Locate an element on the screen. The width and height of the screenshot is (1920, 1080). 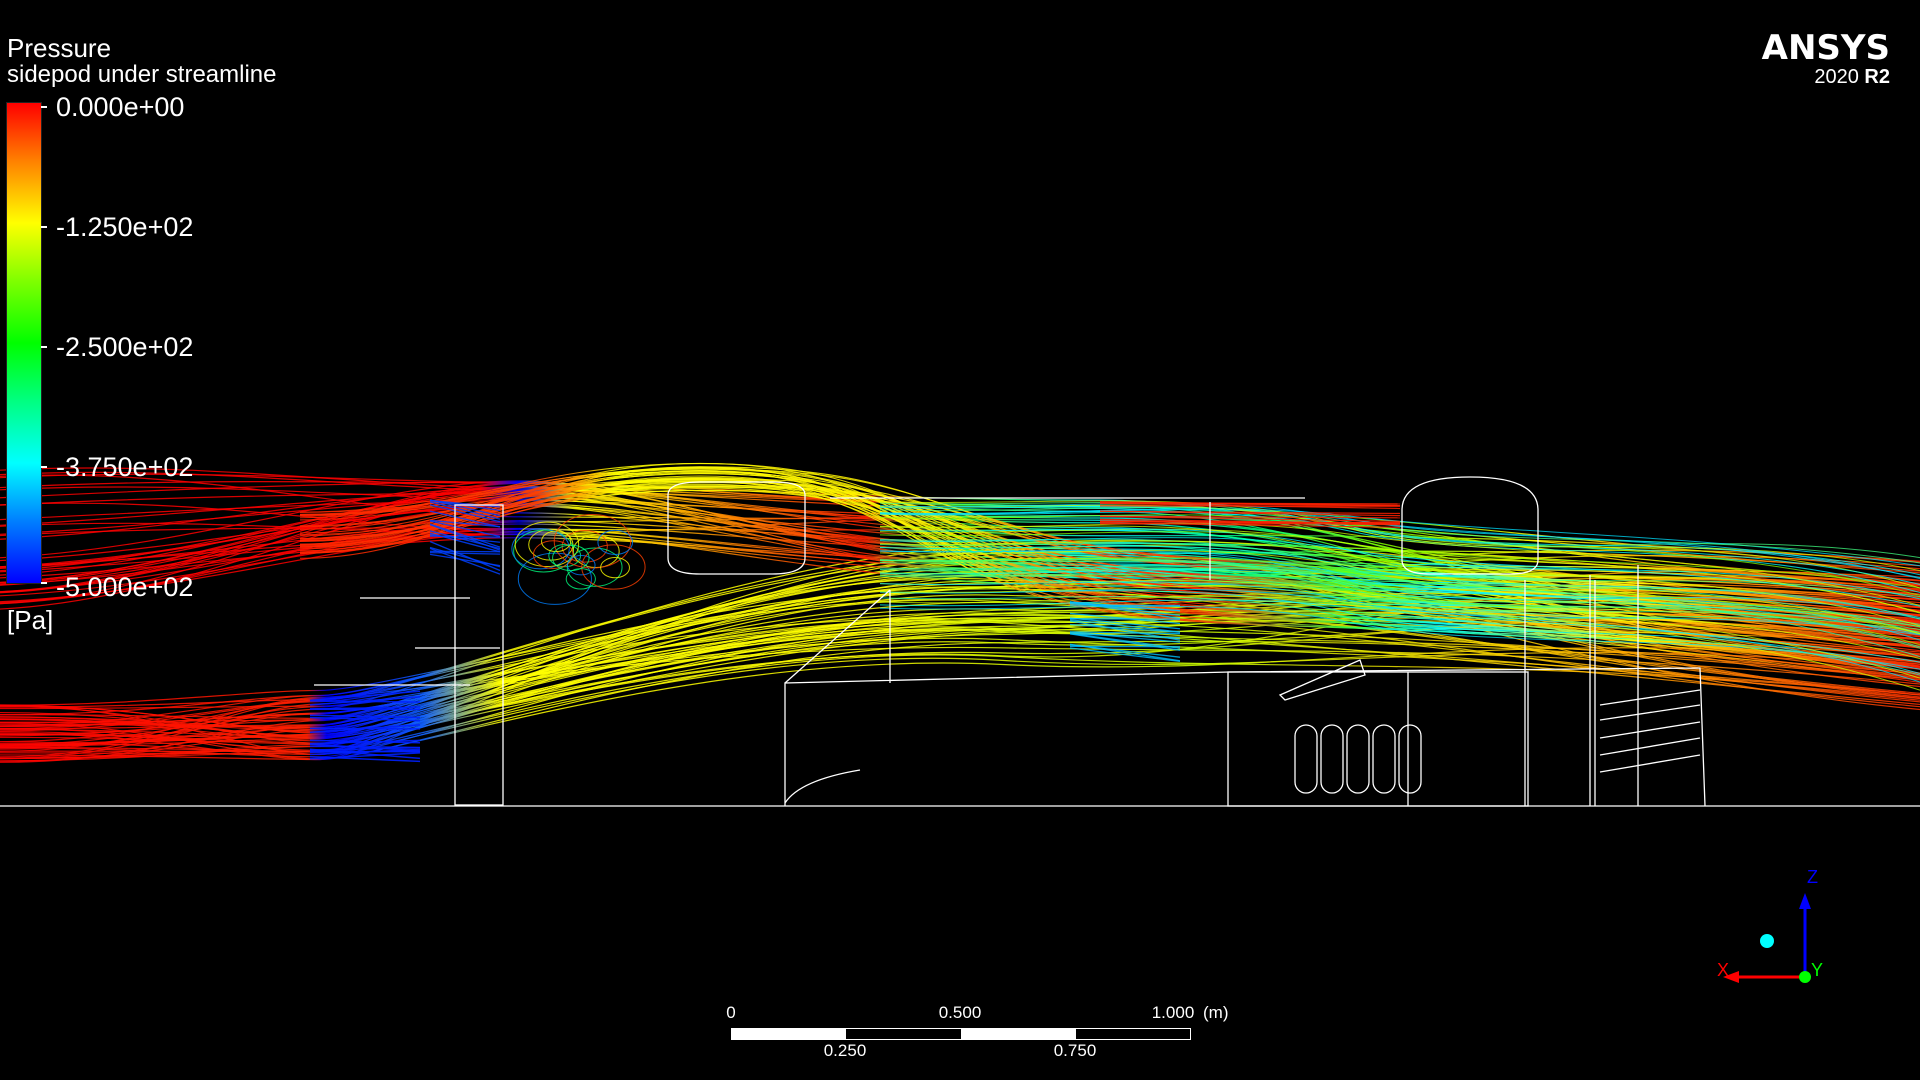
scale-label: 0.500 is located at coordinates (960, 1012).